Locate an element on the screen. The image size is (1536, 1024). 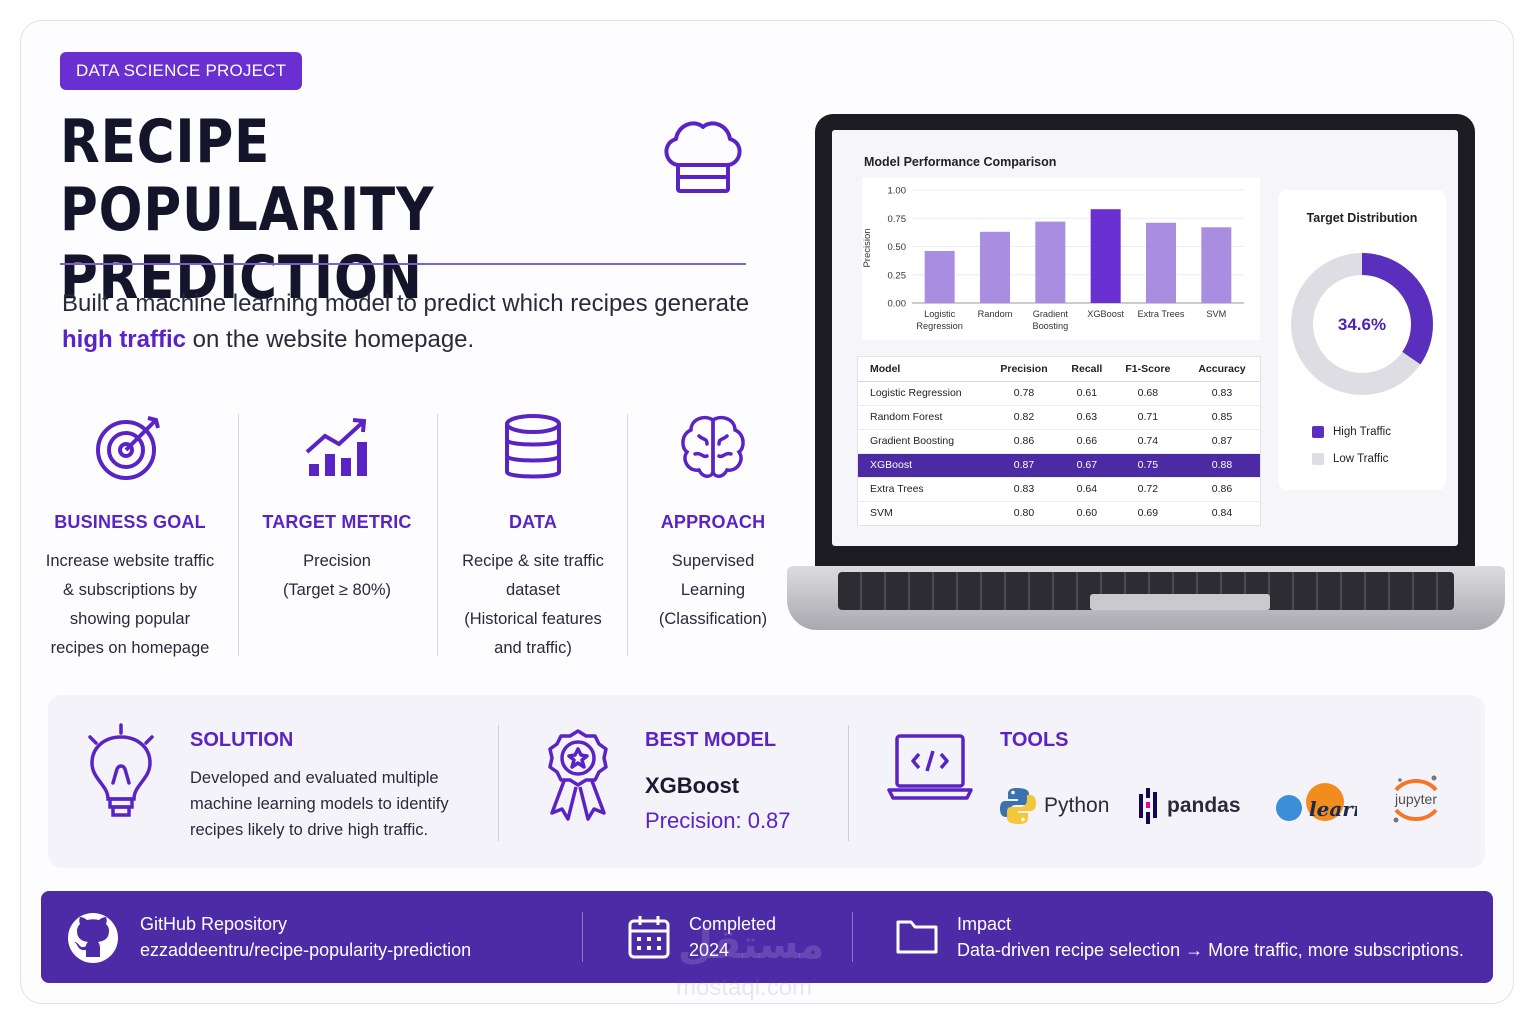
watermark-url: mostaql.com is located at coordinates (744, 987).